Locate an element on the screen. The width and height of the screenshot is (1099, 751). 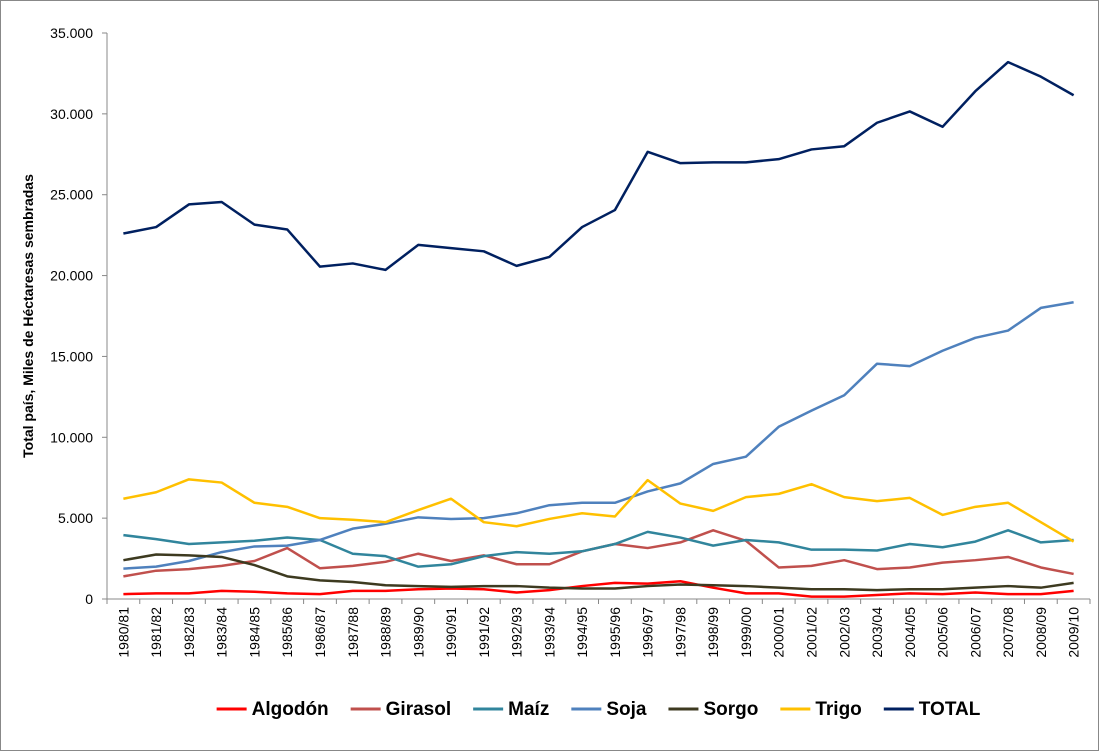
x-tick-label: 1994/95 is located at coordinates (582, 632).